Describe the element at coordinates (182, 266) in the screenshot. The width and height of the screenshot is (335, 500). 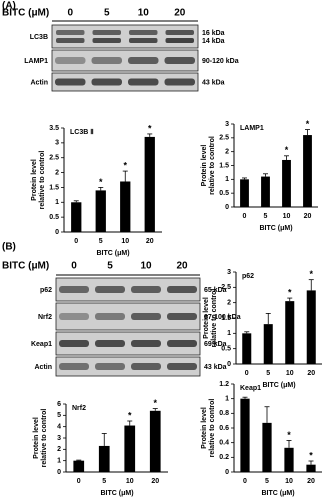
I see `dose-label: 20` at that location.